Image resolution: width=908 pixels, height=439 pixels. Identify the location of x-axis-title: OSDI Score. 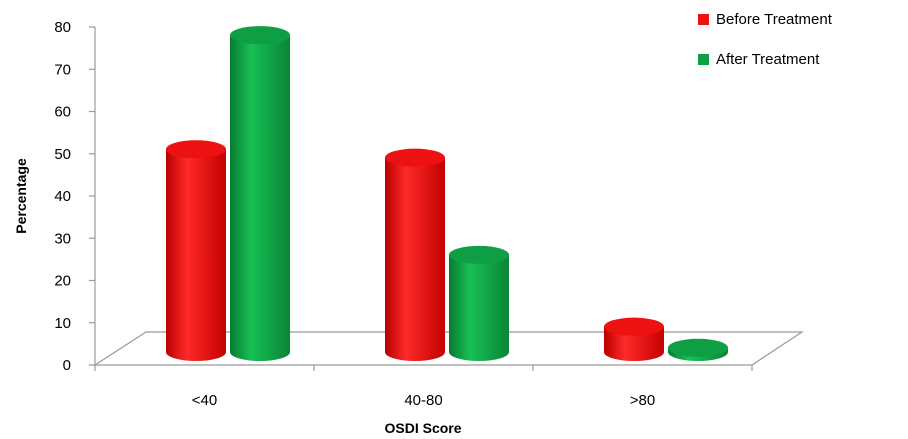
(422, 428).